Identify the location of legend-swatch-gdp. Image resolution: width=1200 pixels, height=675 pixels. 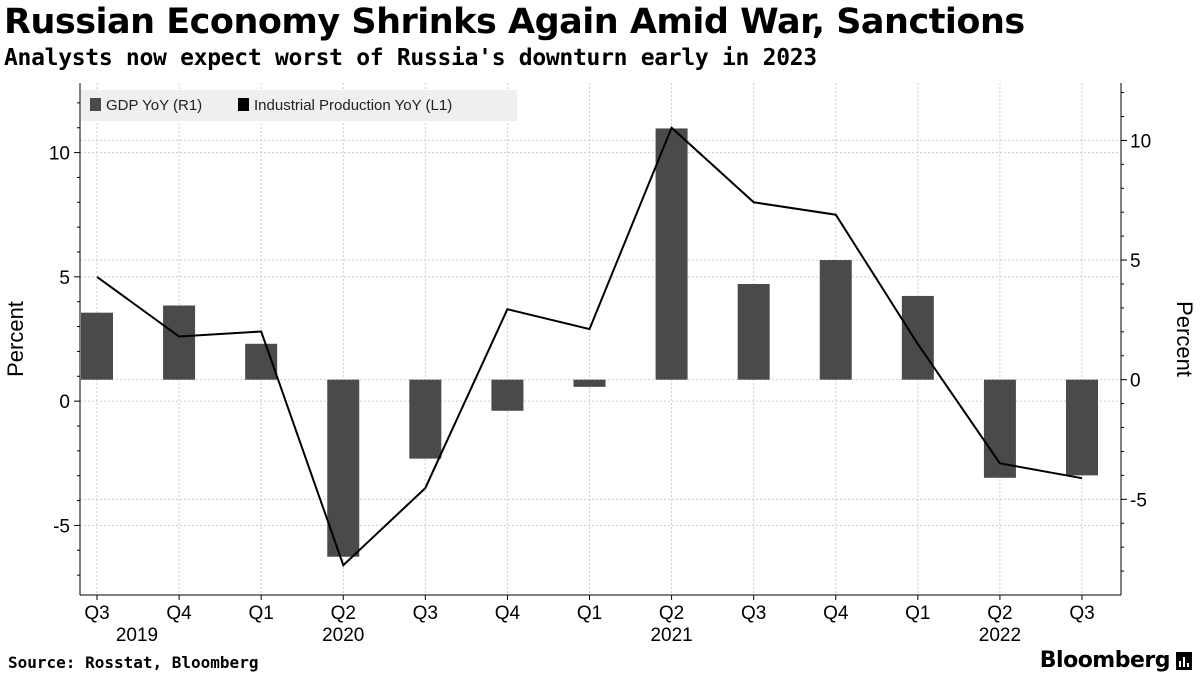
(95, 104).